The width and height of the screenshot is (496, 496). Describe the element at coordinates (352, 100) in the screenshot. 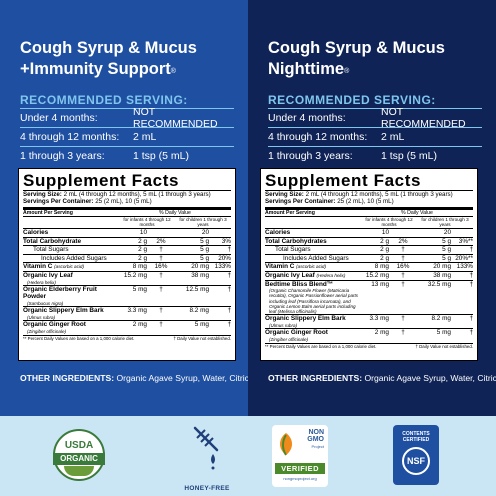

I see `right-recommended-serving-heading: RECOMMENDED SERVING:` at that location.